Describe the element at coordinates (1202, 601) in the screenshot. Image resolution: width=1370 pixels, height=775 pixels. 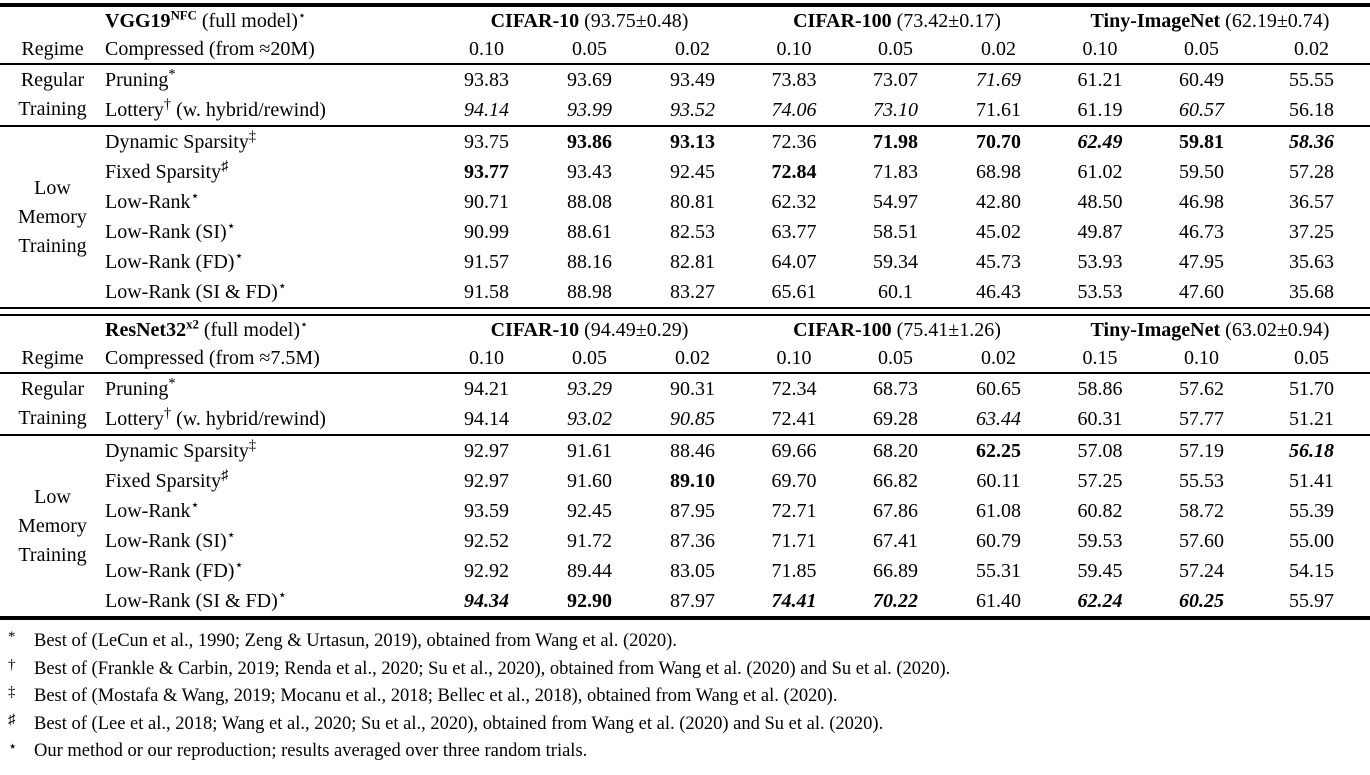
I see `result-value: 60.25` at that location.